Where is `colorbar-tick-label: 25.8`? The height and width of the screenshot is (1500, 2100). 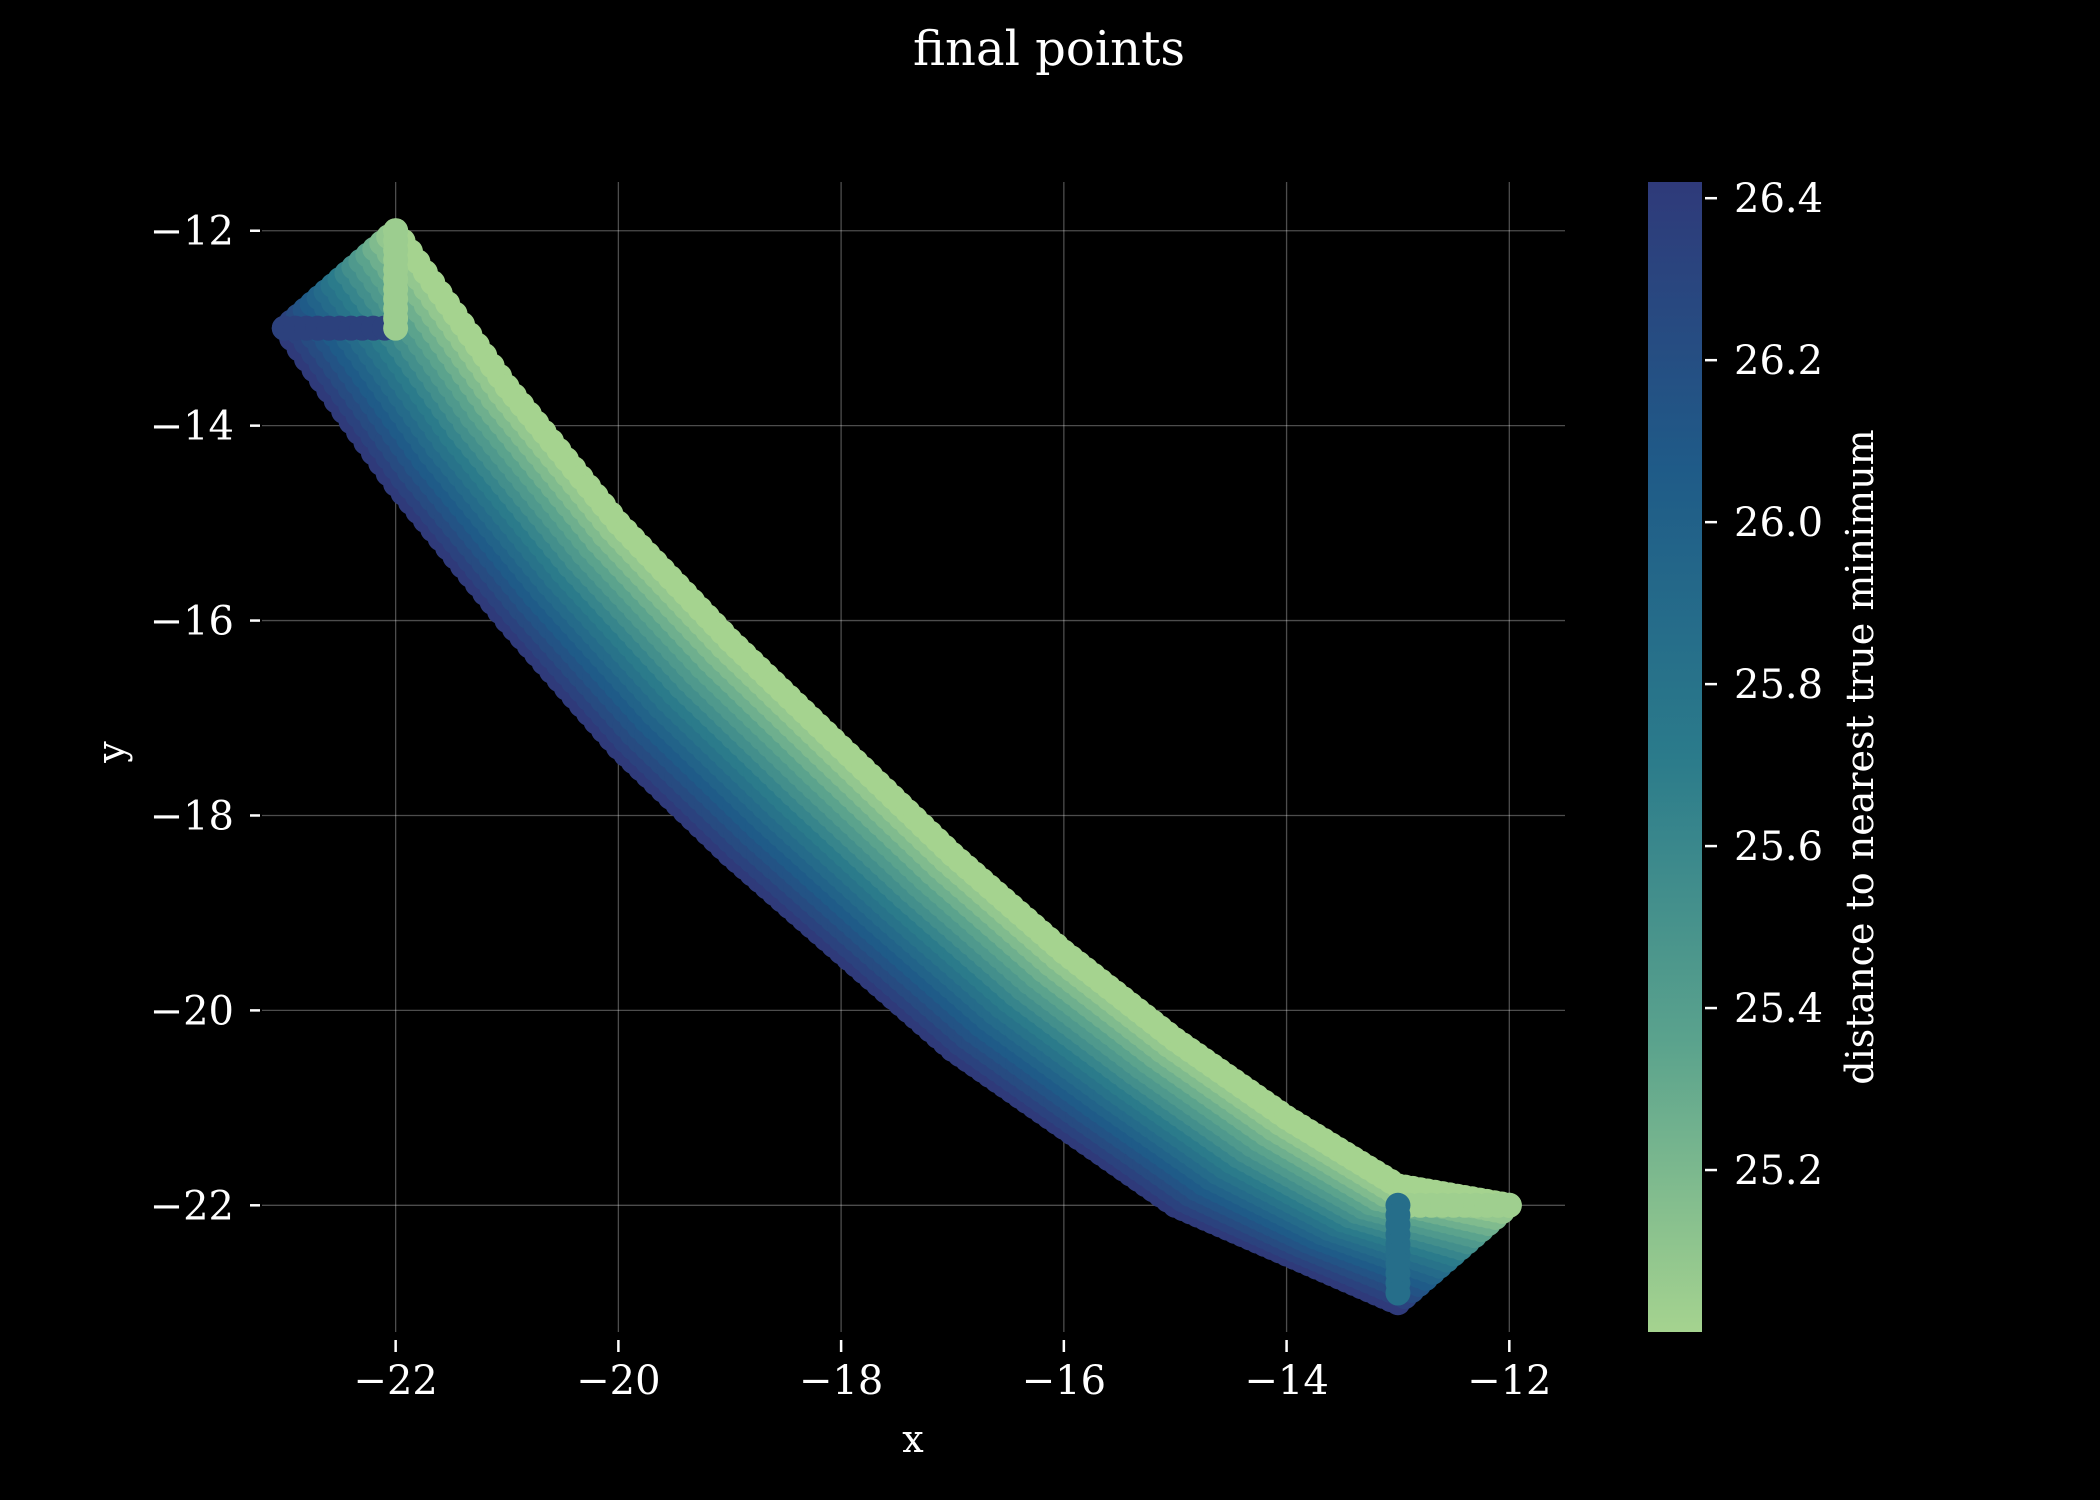
colorbar-tick-label: 25.8 is located at coordinates (1778, 685).